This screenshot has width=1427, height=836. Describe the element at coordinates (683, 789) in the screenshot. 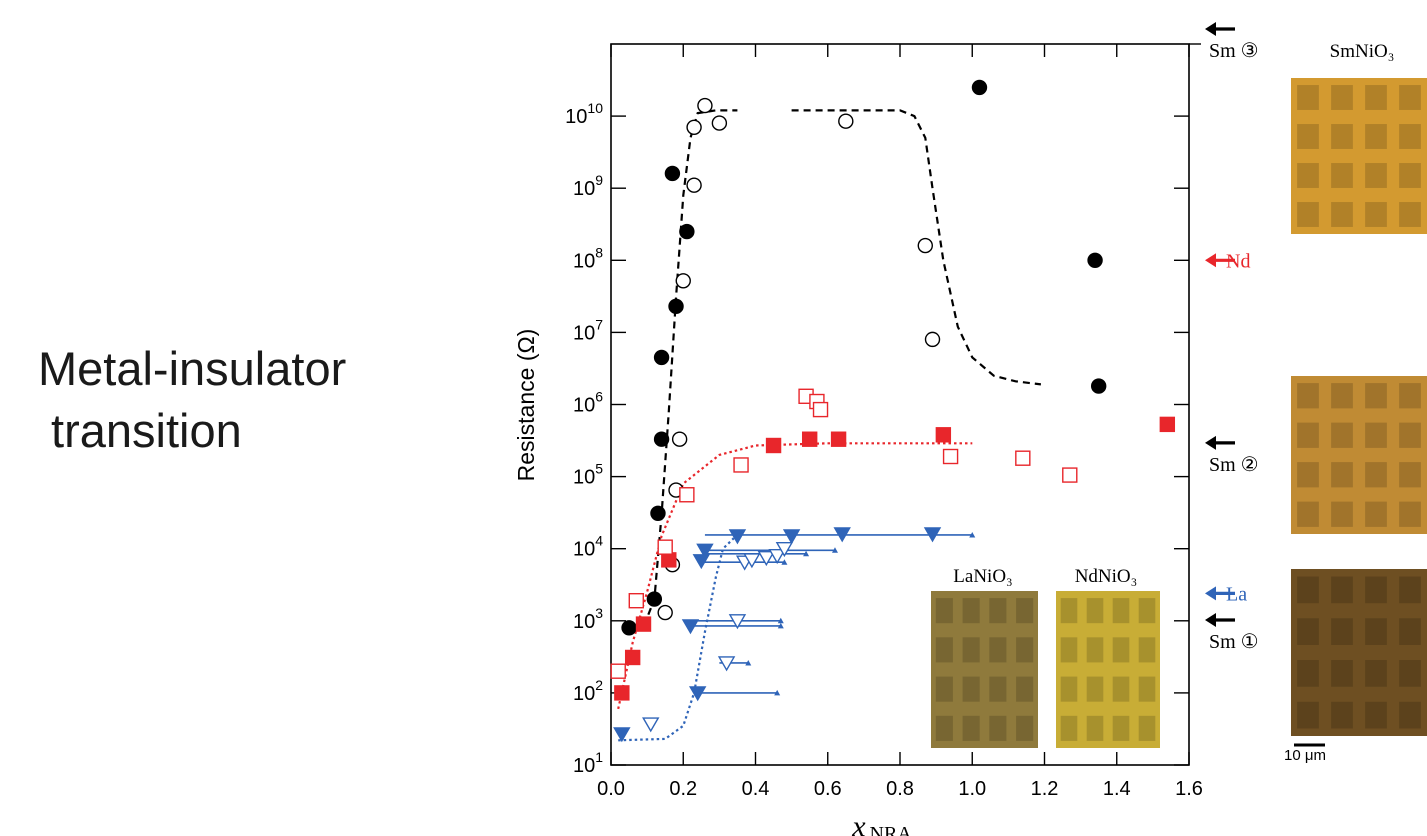

I see `x-tick-label: 0.2` at that location.